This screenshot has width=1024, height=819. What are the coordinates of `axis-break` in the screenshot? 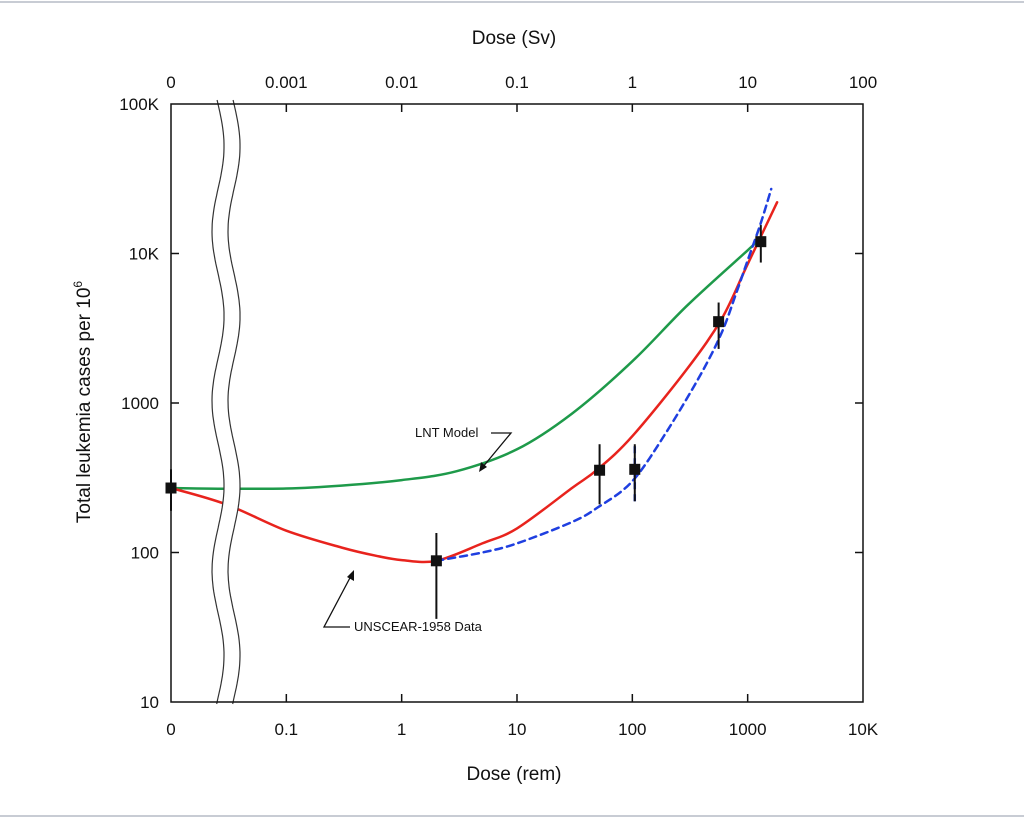 It's located at (226, 402).